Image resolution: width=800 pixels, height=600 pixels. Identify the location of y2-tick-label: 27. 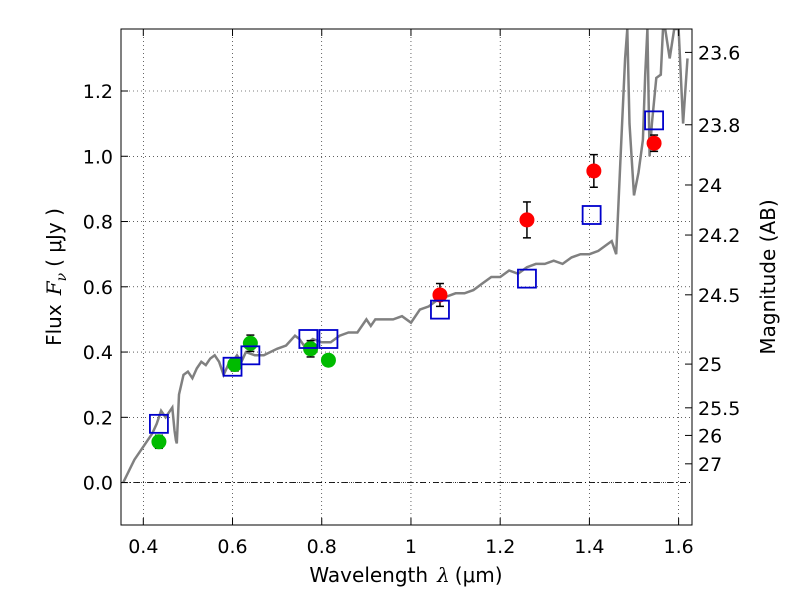
(710, 465).